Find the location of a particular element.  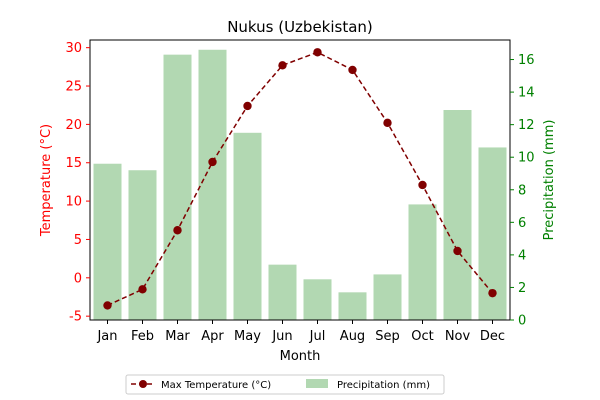

x-tick-label: Feb is located at coordinates (142, 336).